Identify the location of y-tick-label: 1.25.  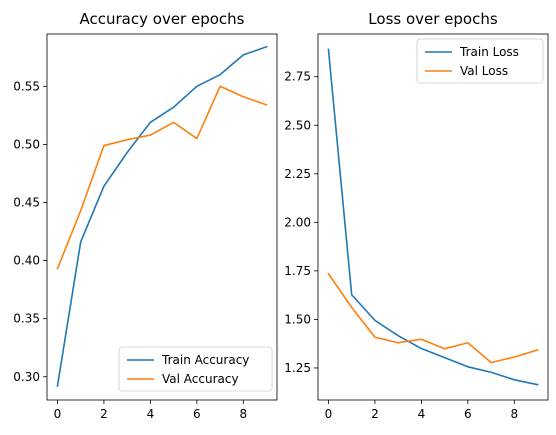
(297, 368).